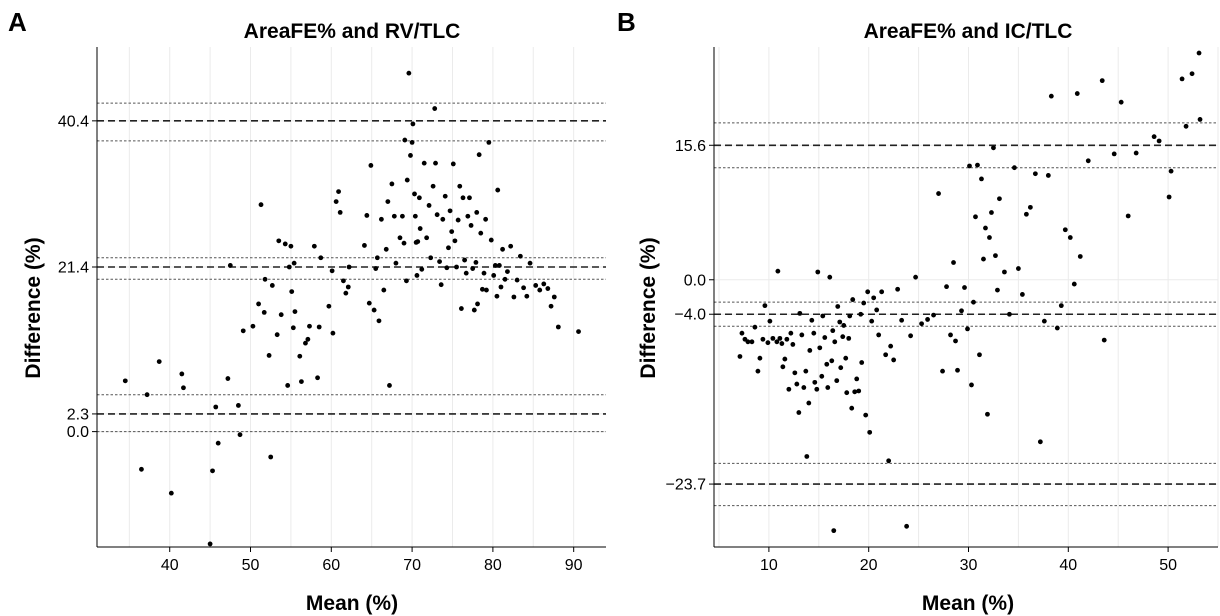  I want to click on x-tick-label: 50, so click(251, 565).